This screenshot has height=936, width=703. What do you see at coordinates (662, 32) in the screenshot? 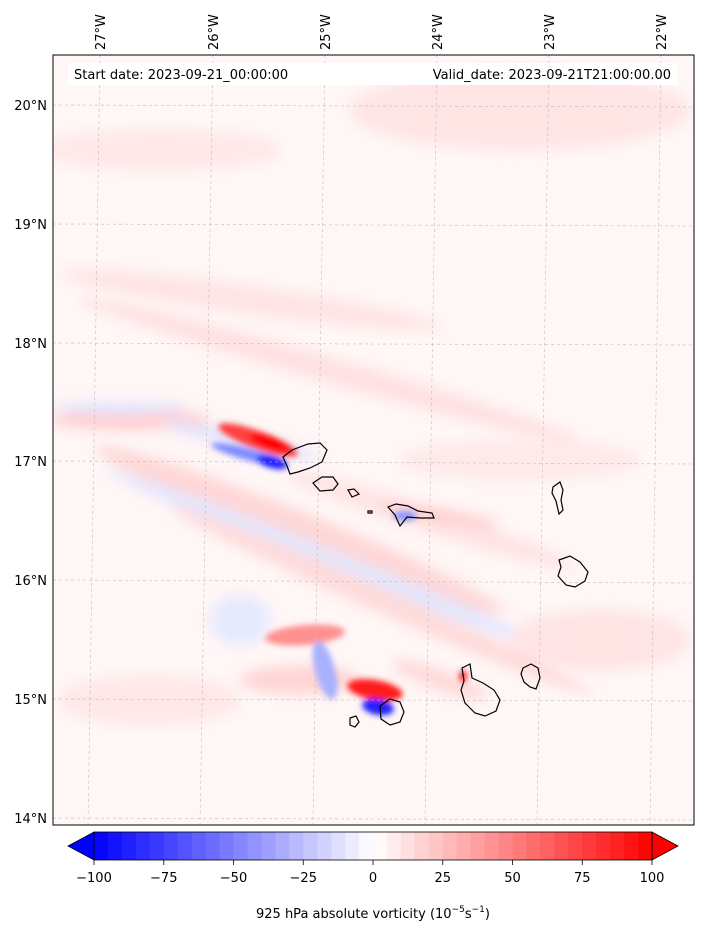
I see `longitude-tick-label: 22°W` at bounding box center [662, 32].